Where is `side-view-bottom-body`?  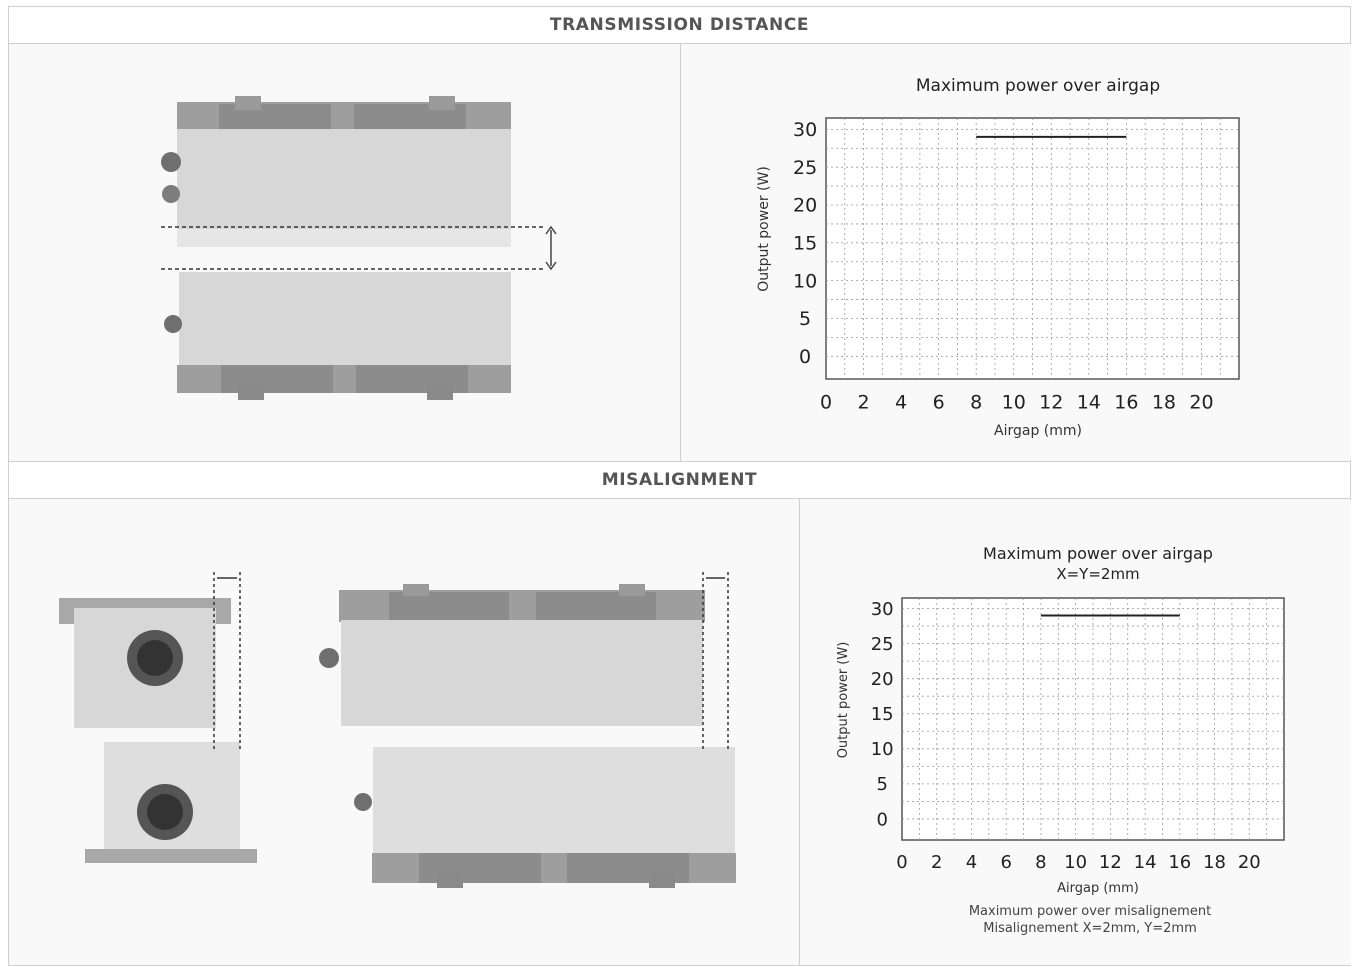
side-view-bottom-body is located at coordinates (554, 800).